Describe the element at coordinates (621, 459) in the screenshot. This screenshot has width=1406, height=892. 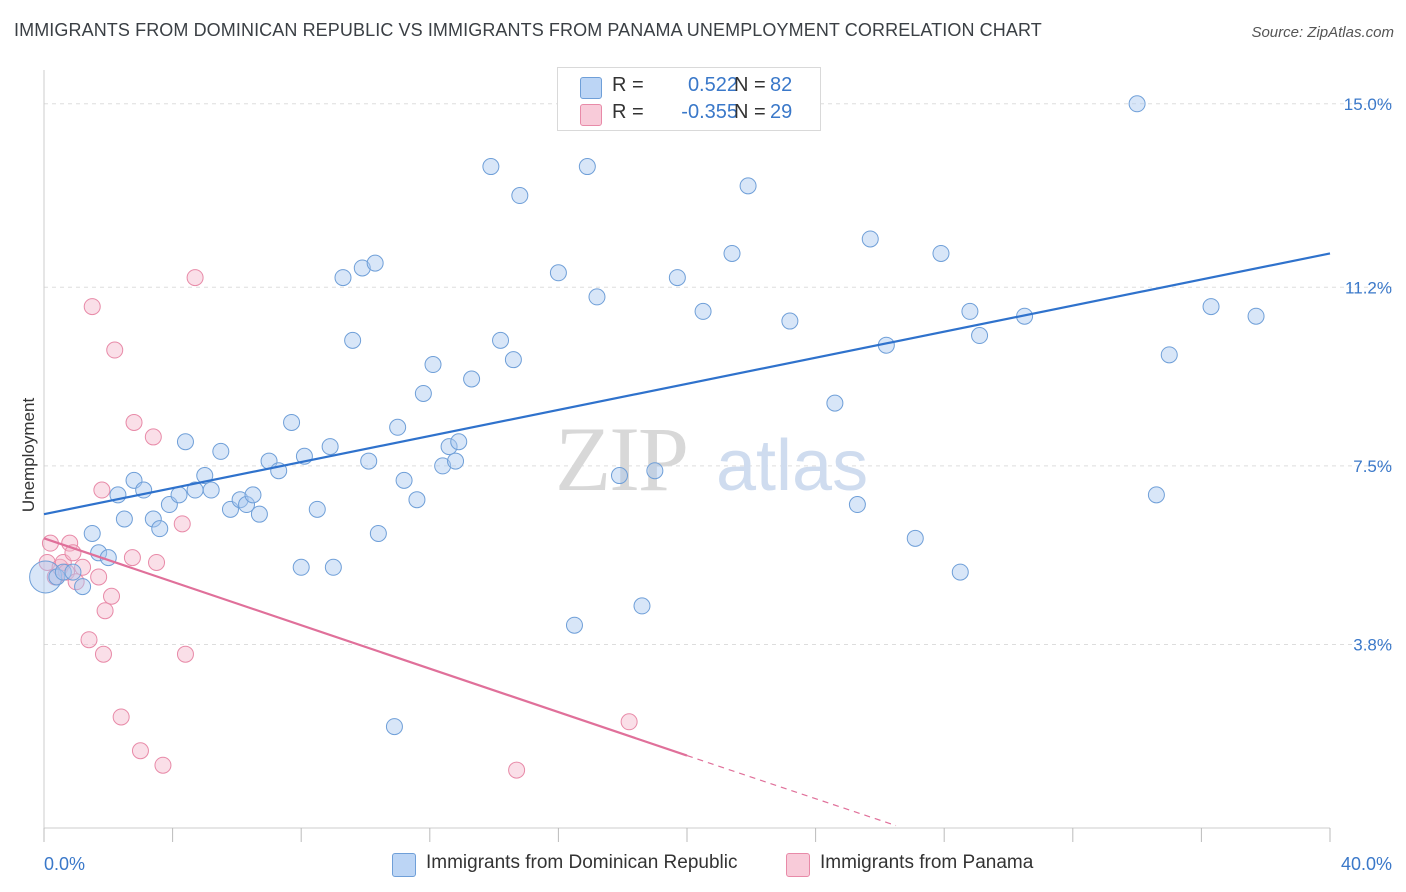
I see `watermark-zip: ZIP` at that location.